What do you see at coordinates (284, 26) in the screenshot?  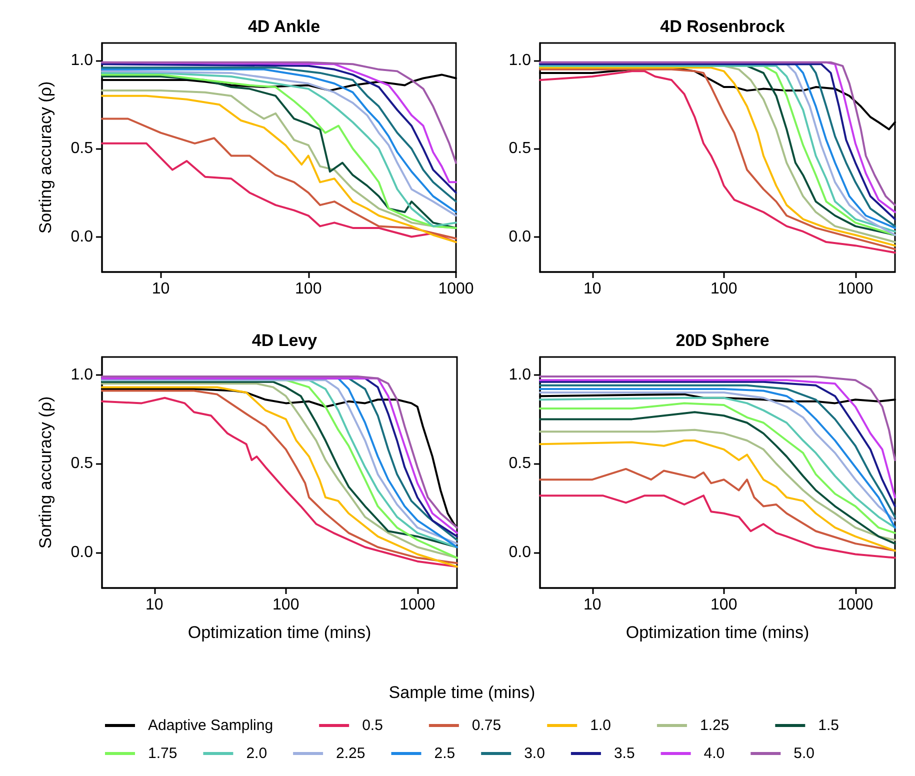 I see `chart-title: 4D Ankle` at bounding box center [284, 26].